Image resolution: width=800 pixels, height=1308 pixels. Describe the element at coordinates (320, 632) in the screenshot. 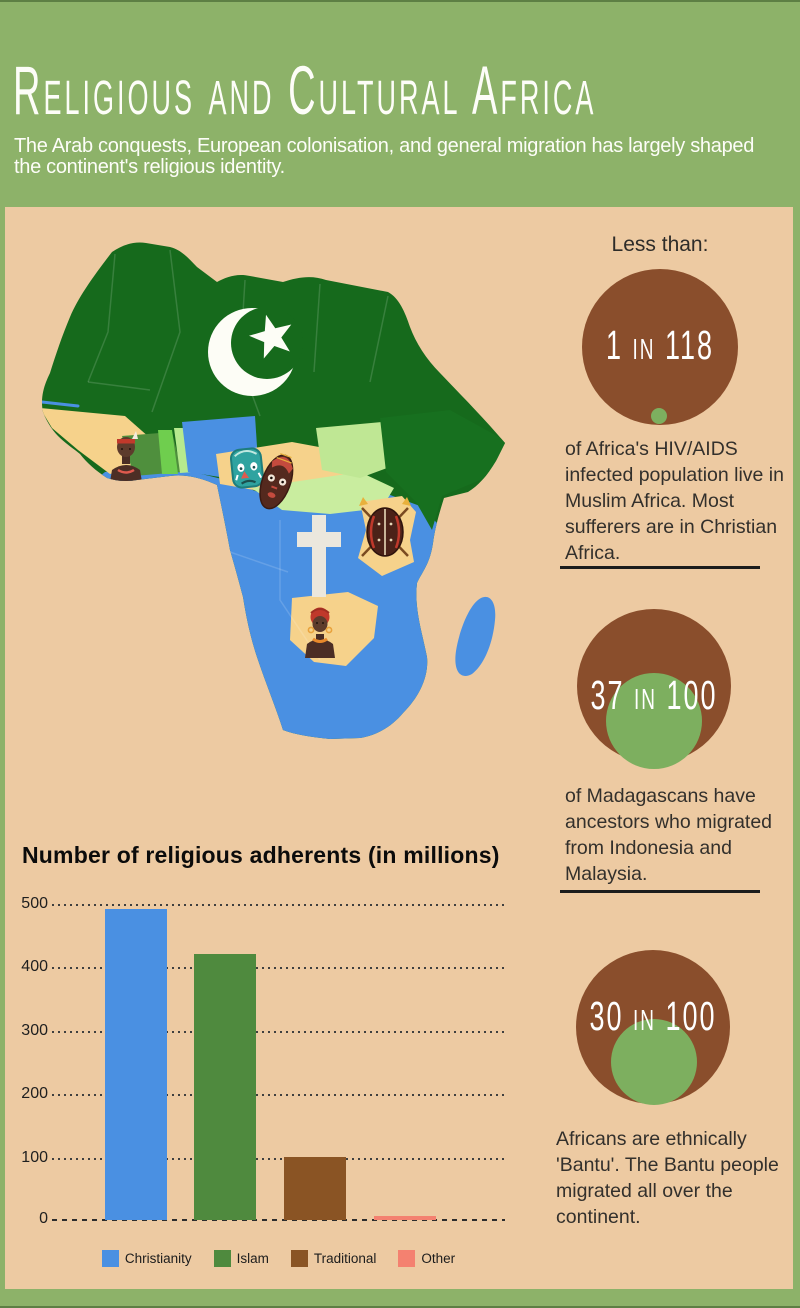

I see `tribal-woman-headwrap-icon` at that location.